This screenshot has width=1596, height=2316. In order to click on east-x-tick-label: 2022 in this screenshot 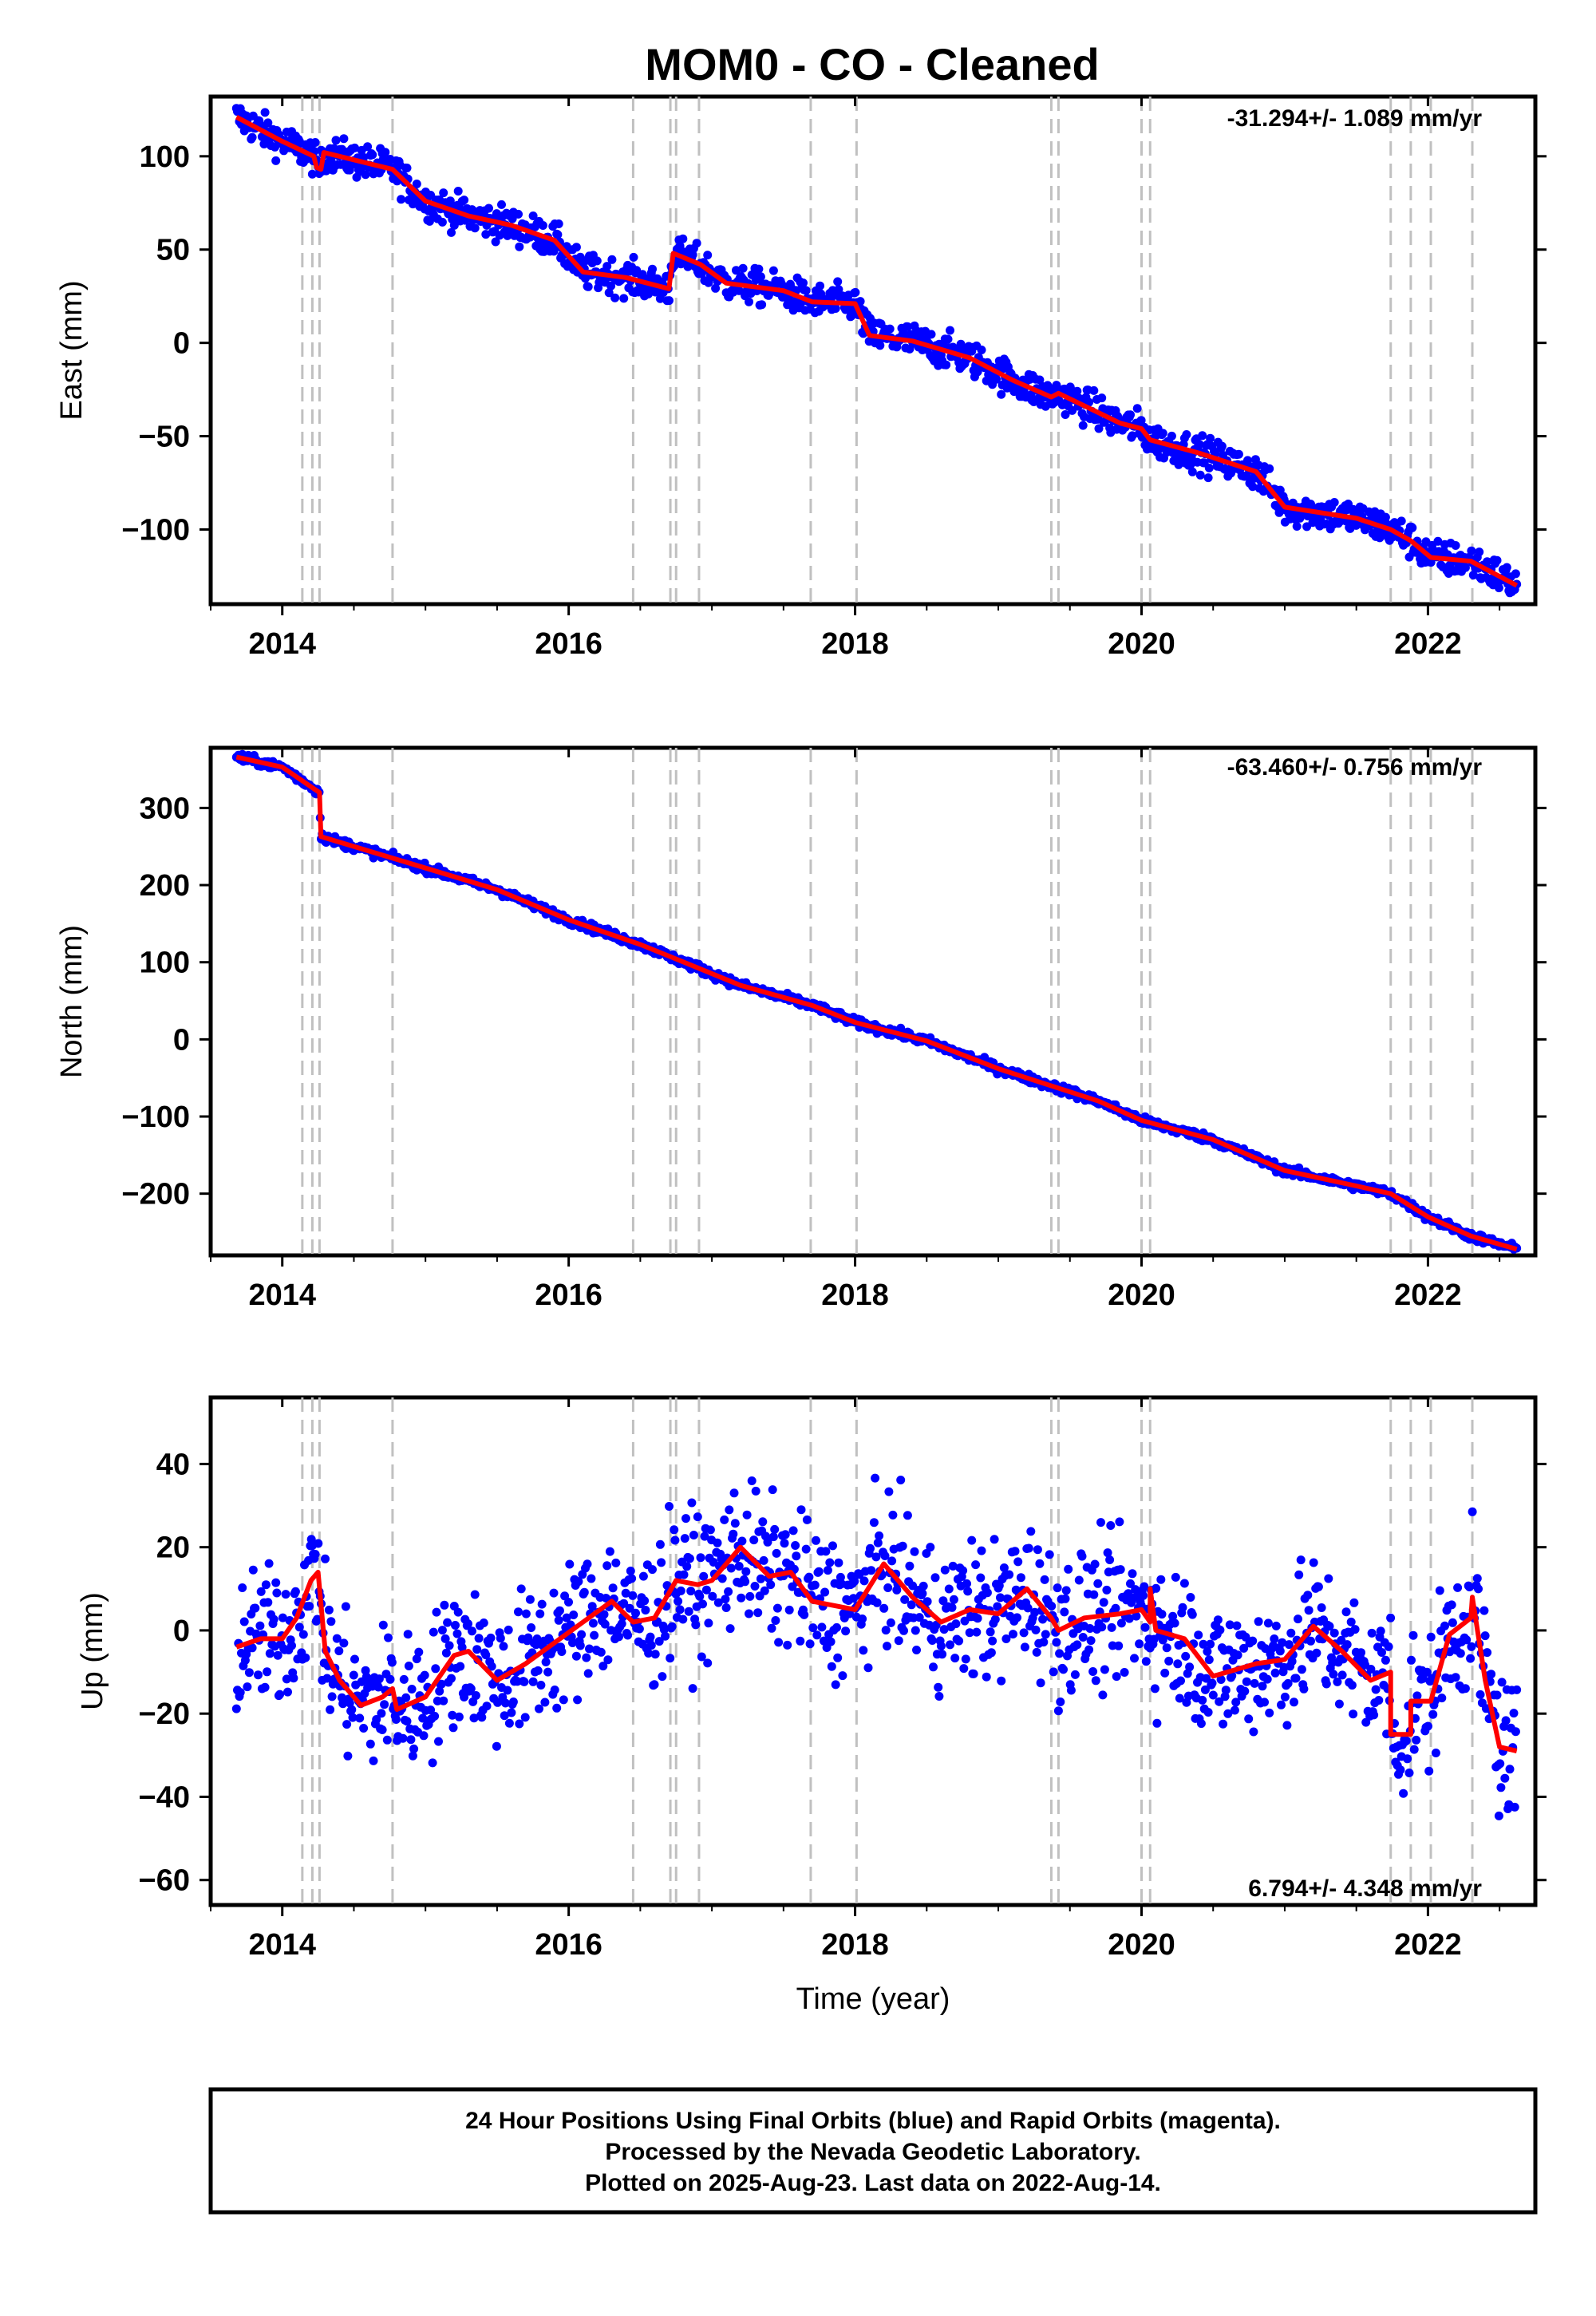, I will do `click(1428, 644)`.